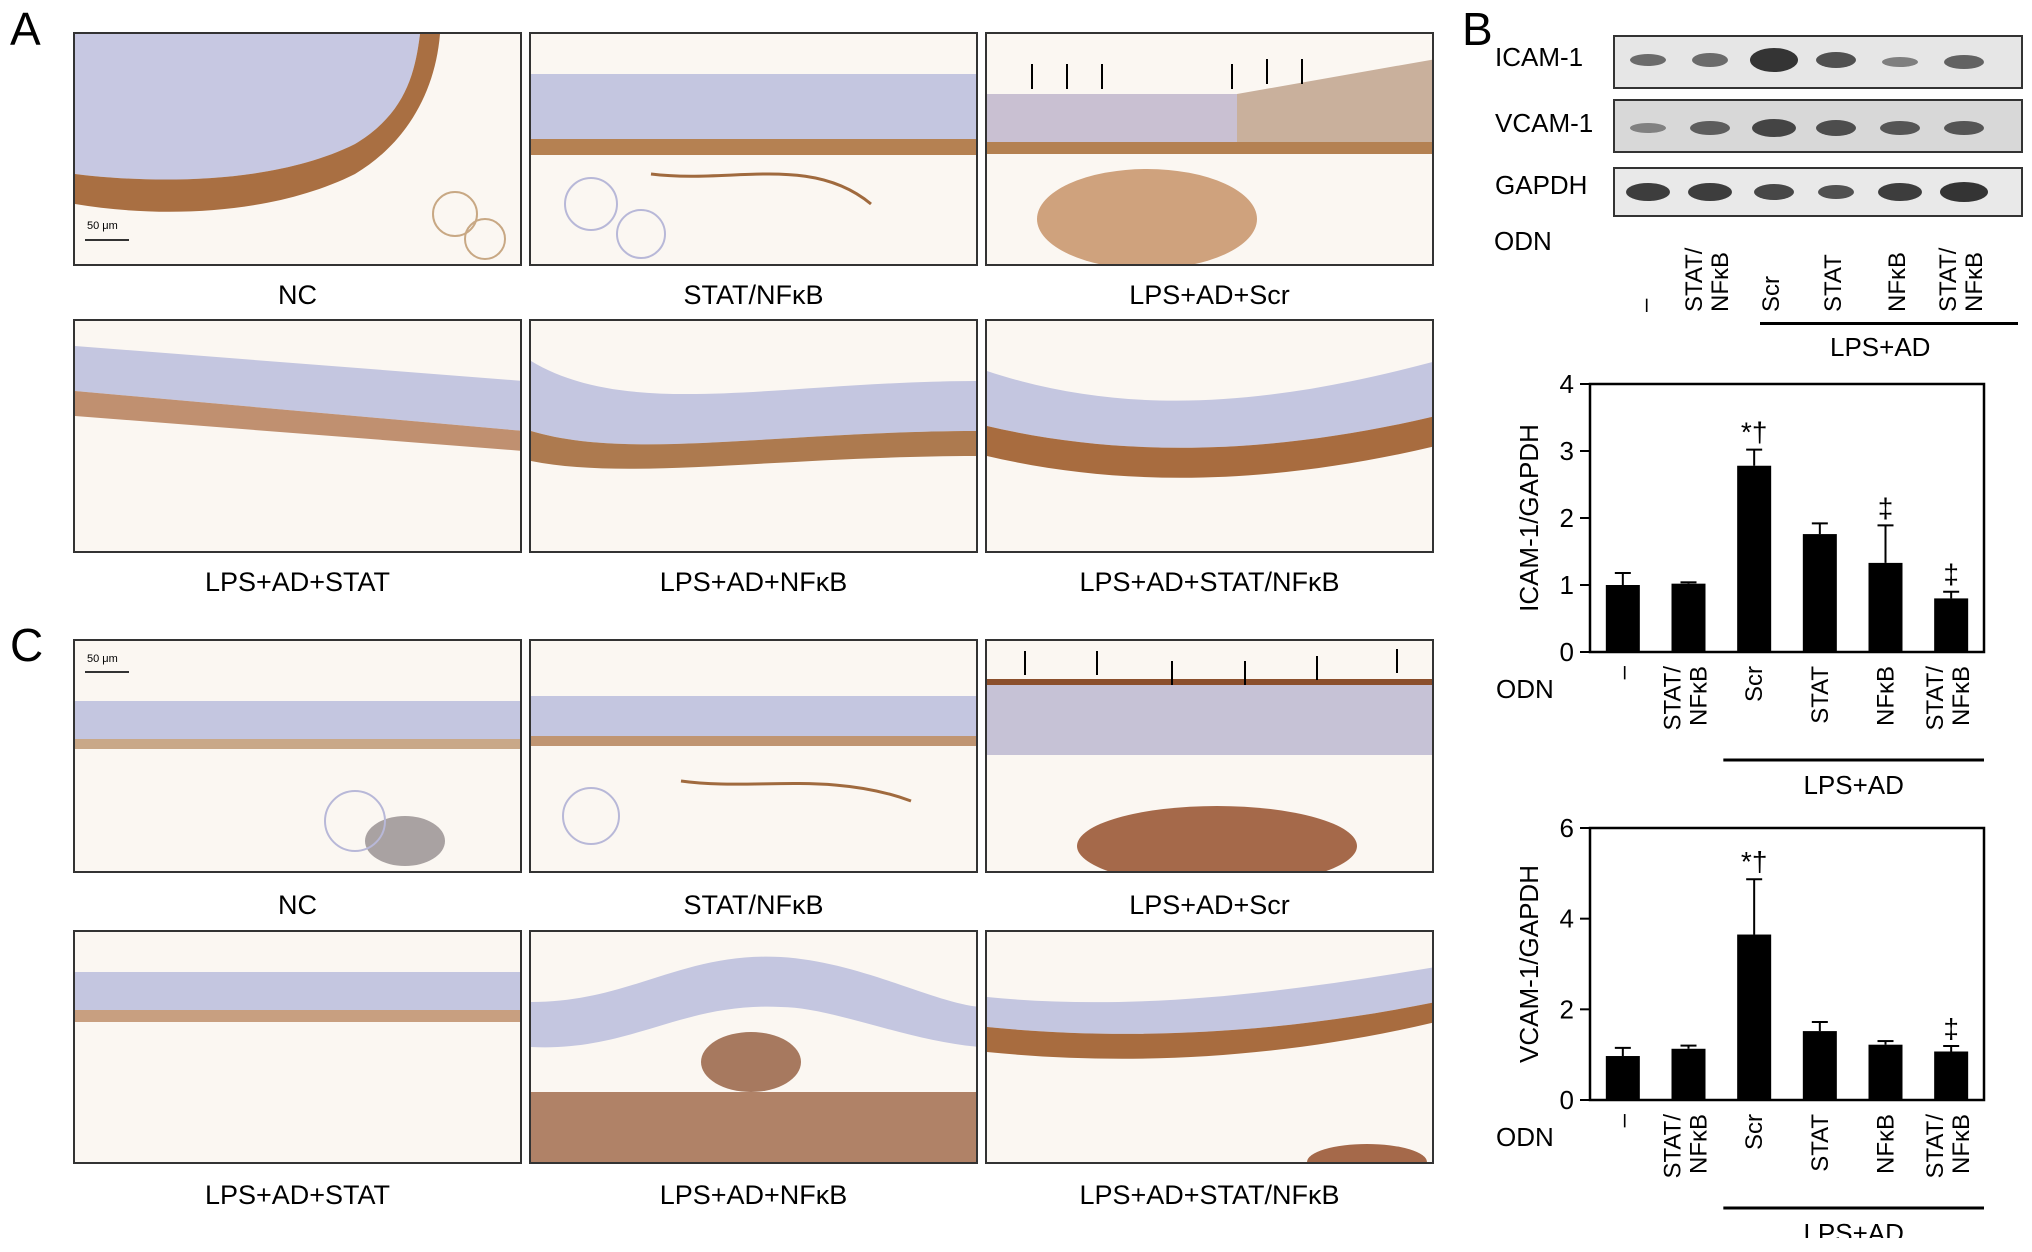 The image size is (2032, 1252). Describe the element at coordinates (1853, 785) in the screenshot. I see `group-label: LPS+AD` at that location.